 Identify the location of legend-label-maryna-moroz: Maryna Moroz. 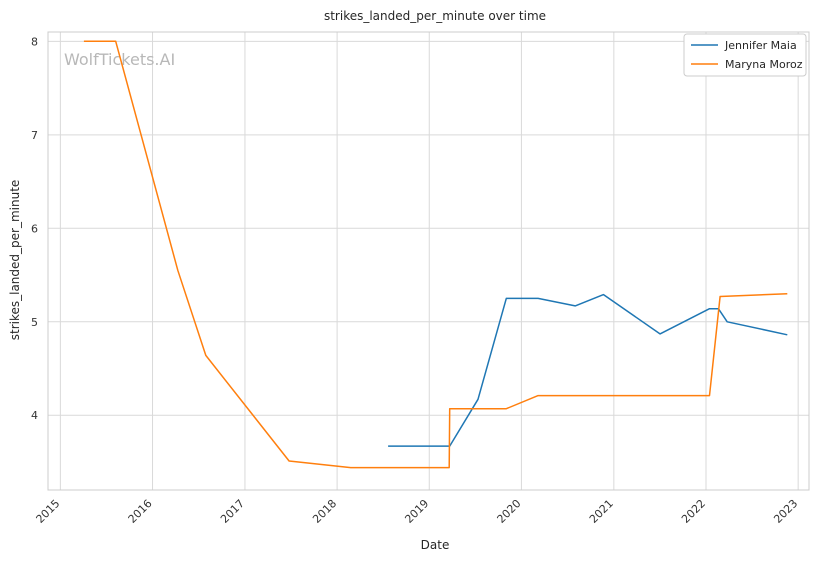
(764, 64).